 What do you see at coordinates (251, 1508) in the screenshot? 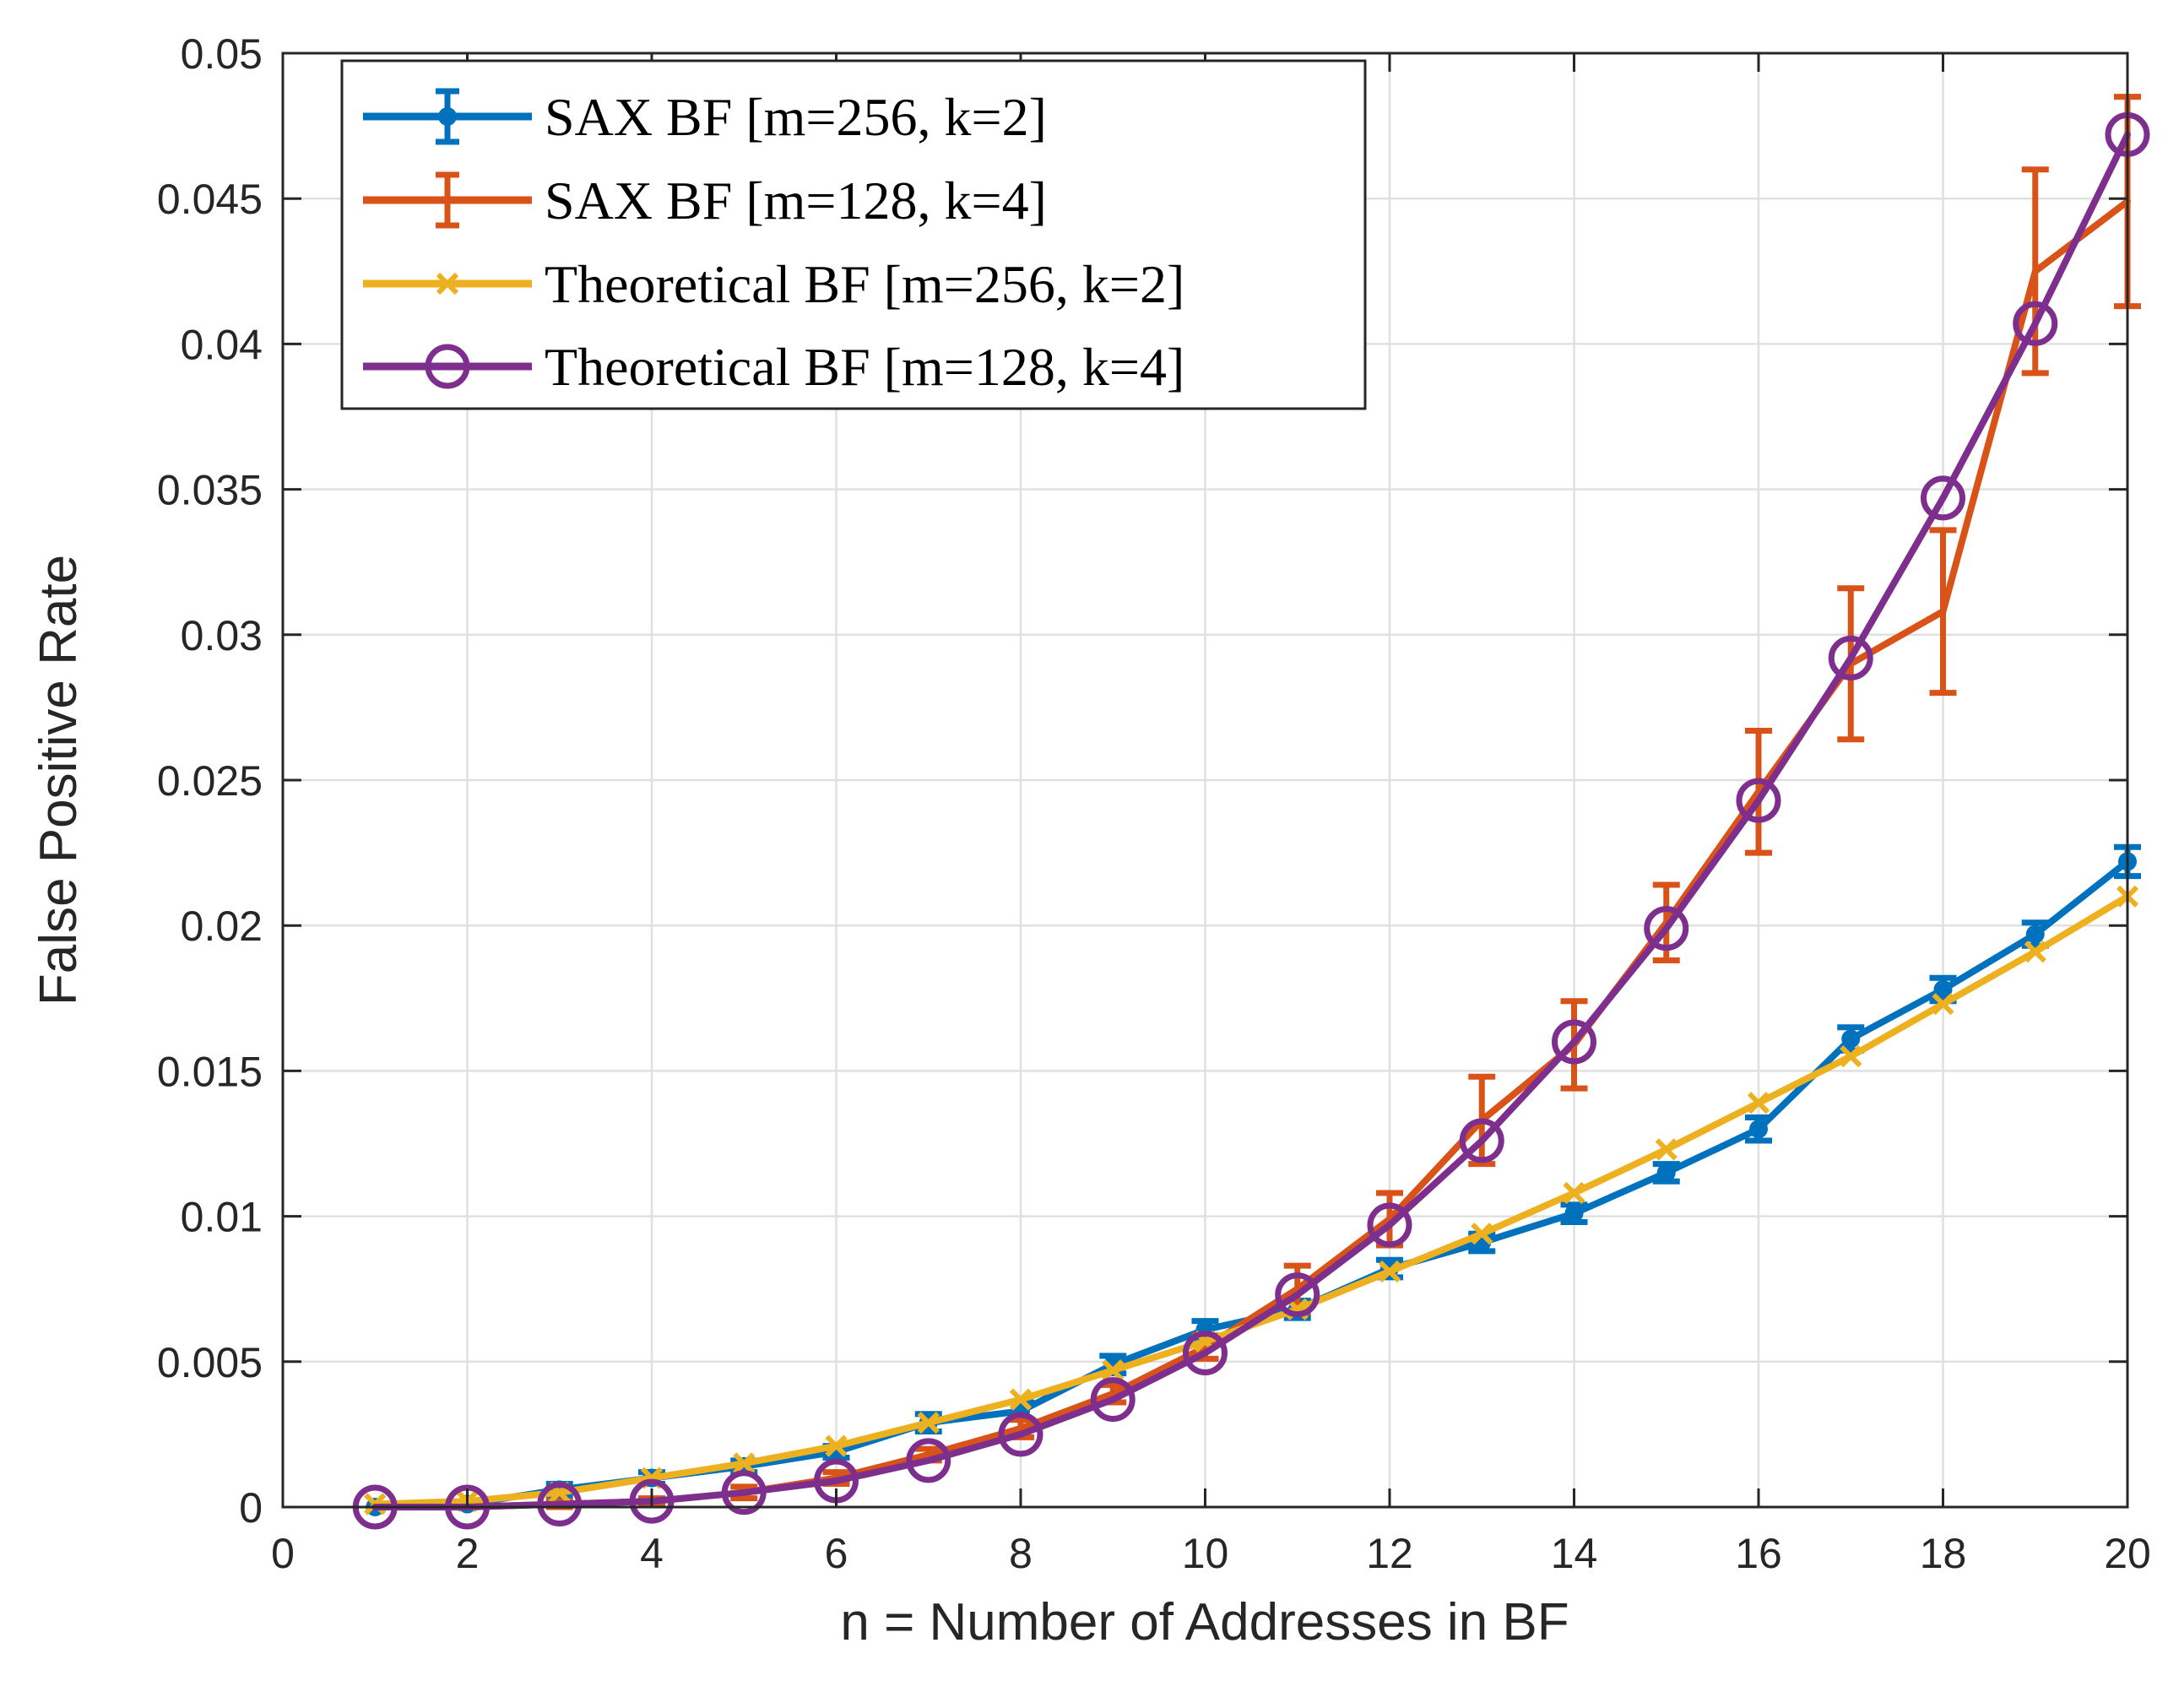
I see `y-tick-label: 0` at bounding box center [251, 1508].